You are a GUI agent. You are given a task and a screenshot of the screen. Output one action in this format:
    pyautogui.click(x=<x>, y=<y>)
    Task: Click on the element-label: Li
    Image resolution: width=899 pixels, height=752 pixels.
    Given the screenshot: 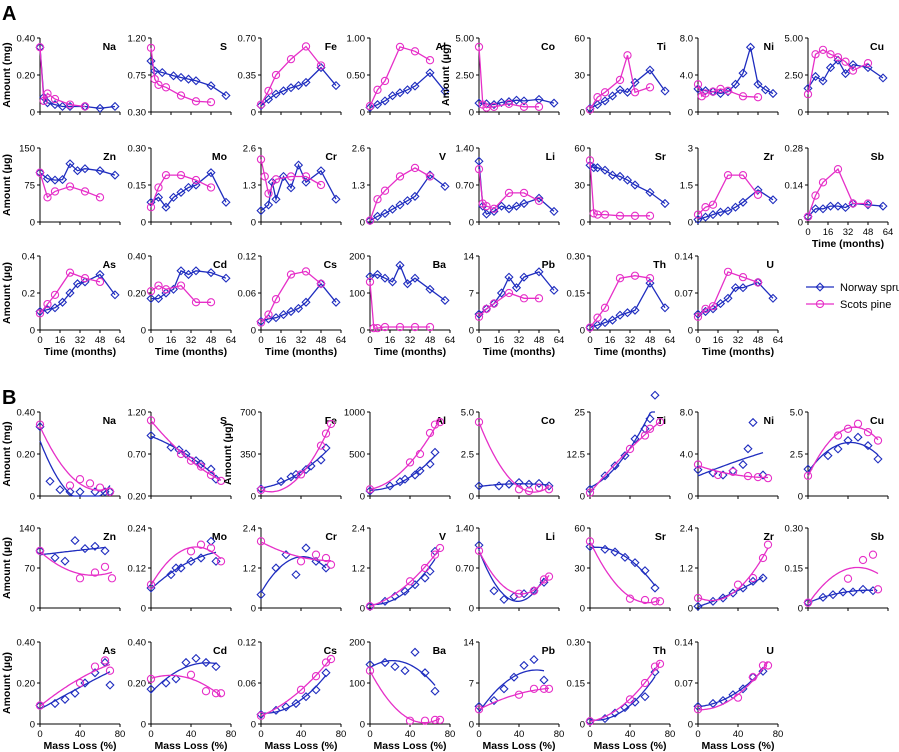 What is the action you would take?
    pyautogui.click(x=550, y=537)
    